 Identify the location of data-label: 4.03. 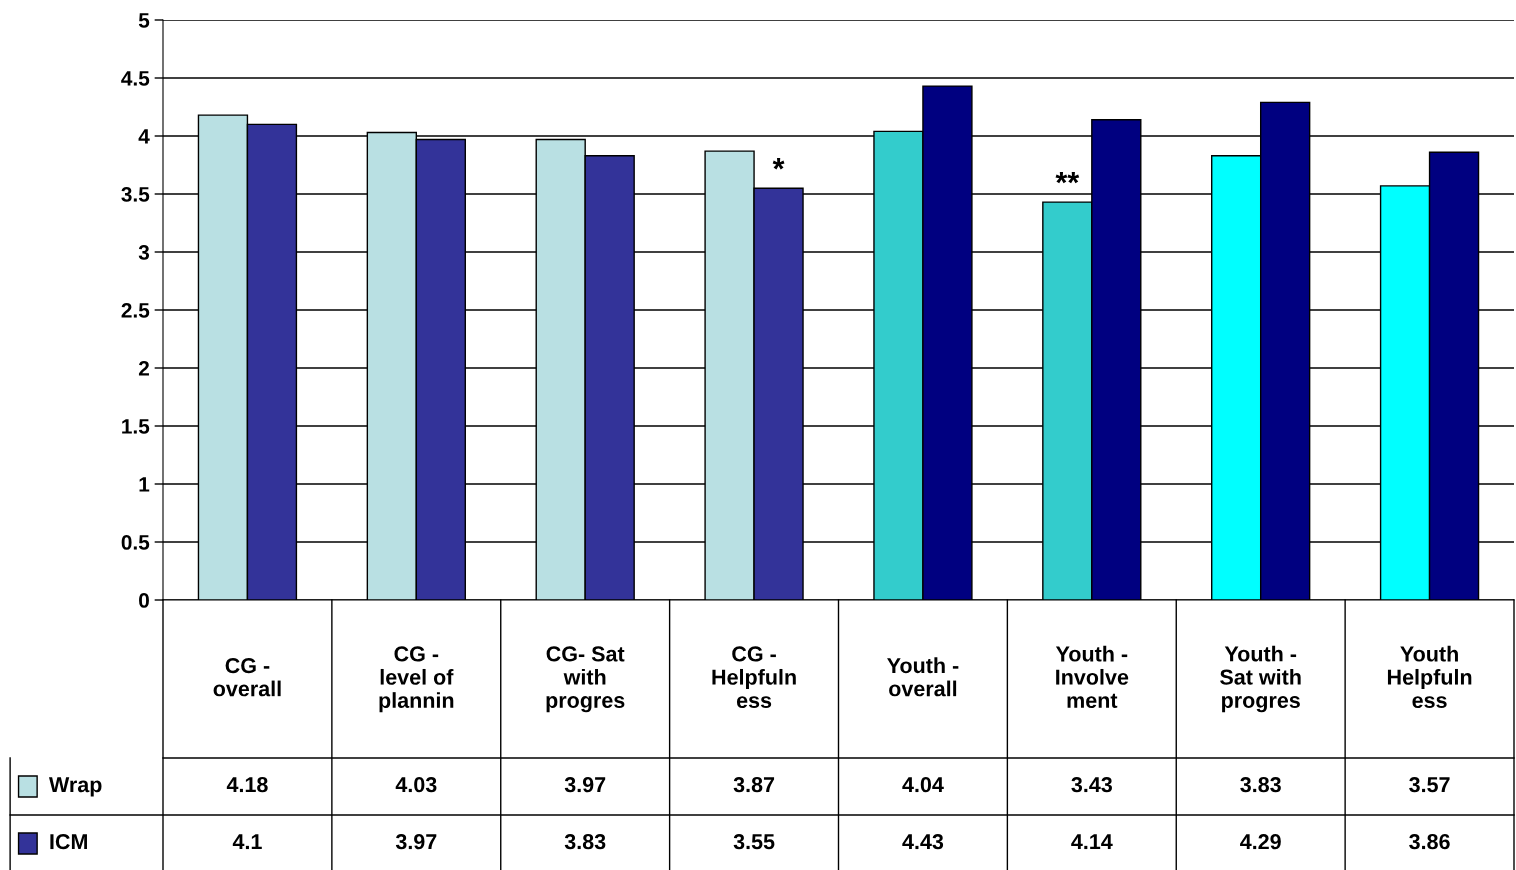
(416, 785).